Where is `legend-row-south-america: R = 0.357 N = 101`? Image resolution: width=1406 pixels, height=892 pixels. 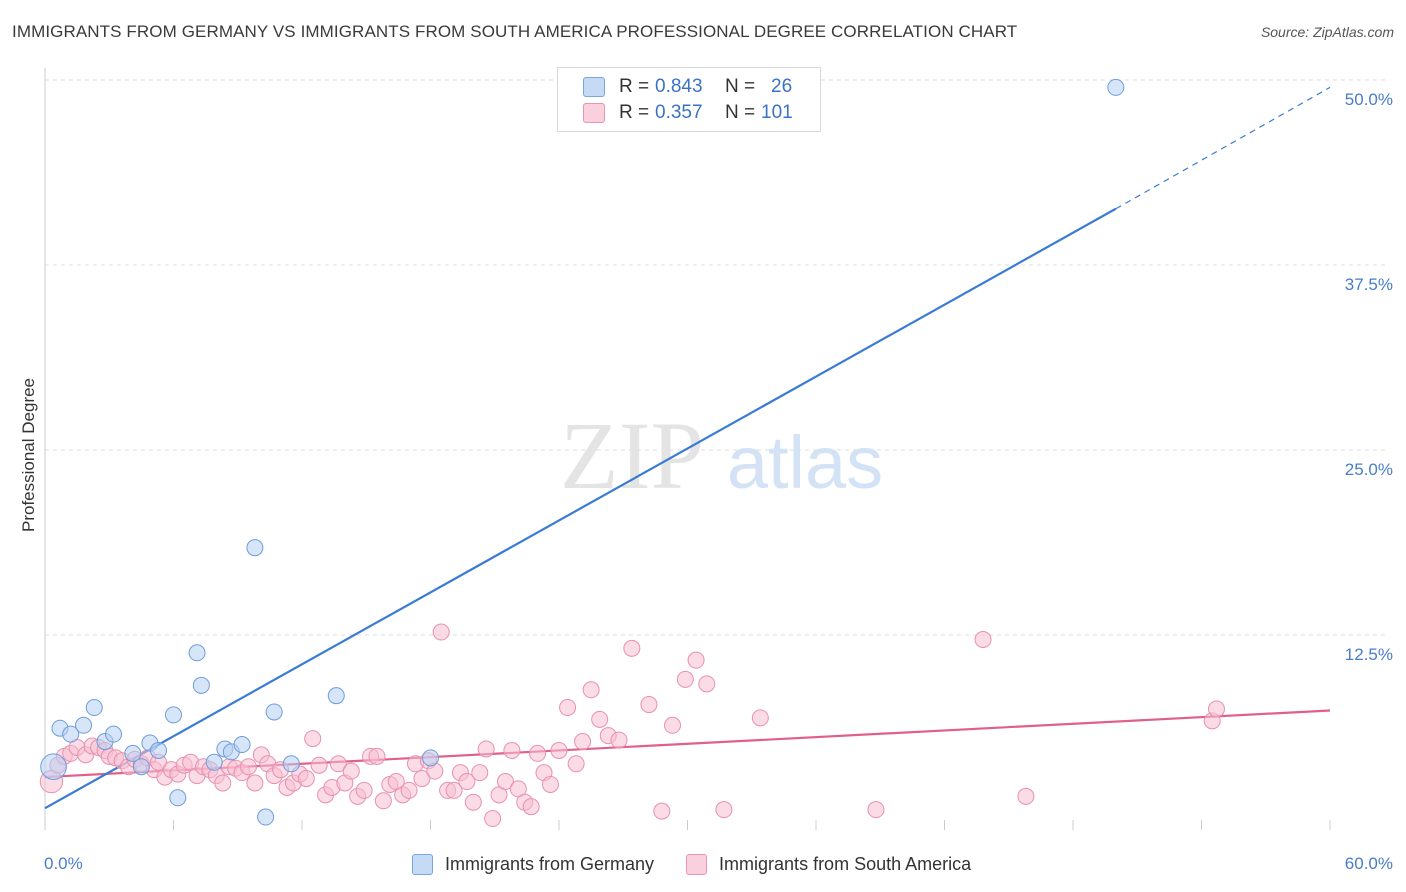 legend-row-south-america: R = 0.357 N = 101 is located at coordinates (688, 113).